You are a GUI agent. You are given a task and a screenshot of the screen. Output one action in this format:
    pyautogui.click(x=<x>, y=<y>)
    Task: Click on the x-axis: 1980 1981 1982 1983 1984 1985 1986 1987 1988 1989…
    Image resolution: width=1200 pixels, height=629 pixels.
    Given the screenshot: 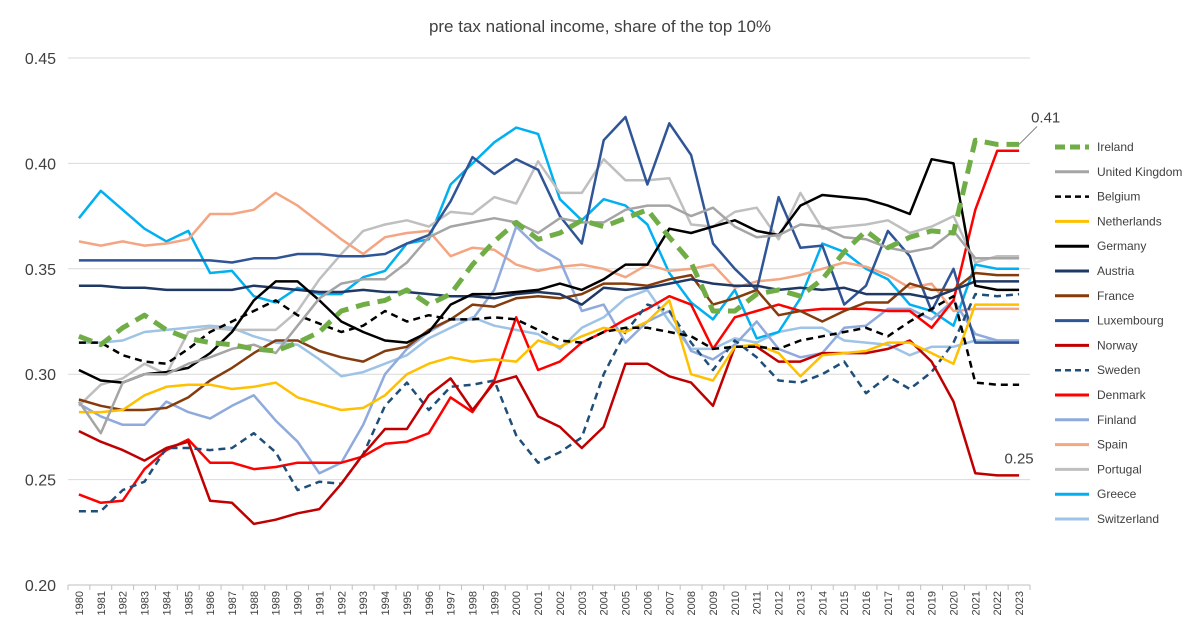 What is the action you would take?
    pyautogui.click(x=549, y=599)
    